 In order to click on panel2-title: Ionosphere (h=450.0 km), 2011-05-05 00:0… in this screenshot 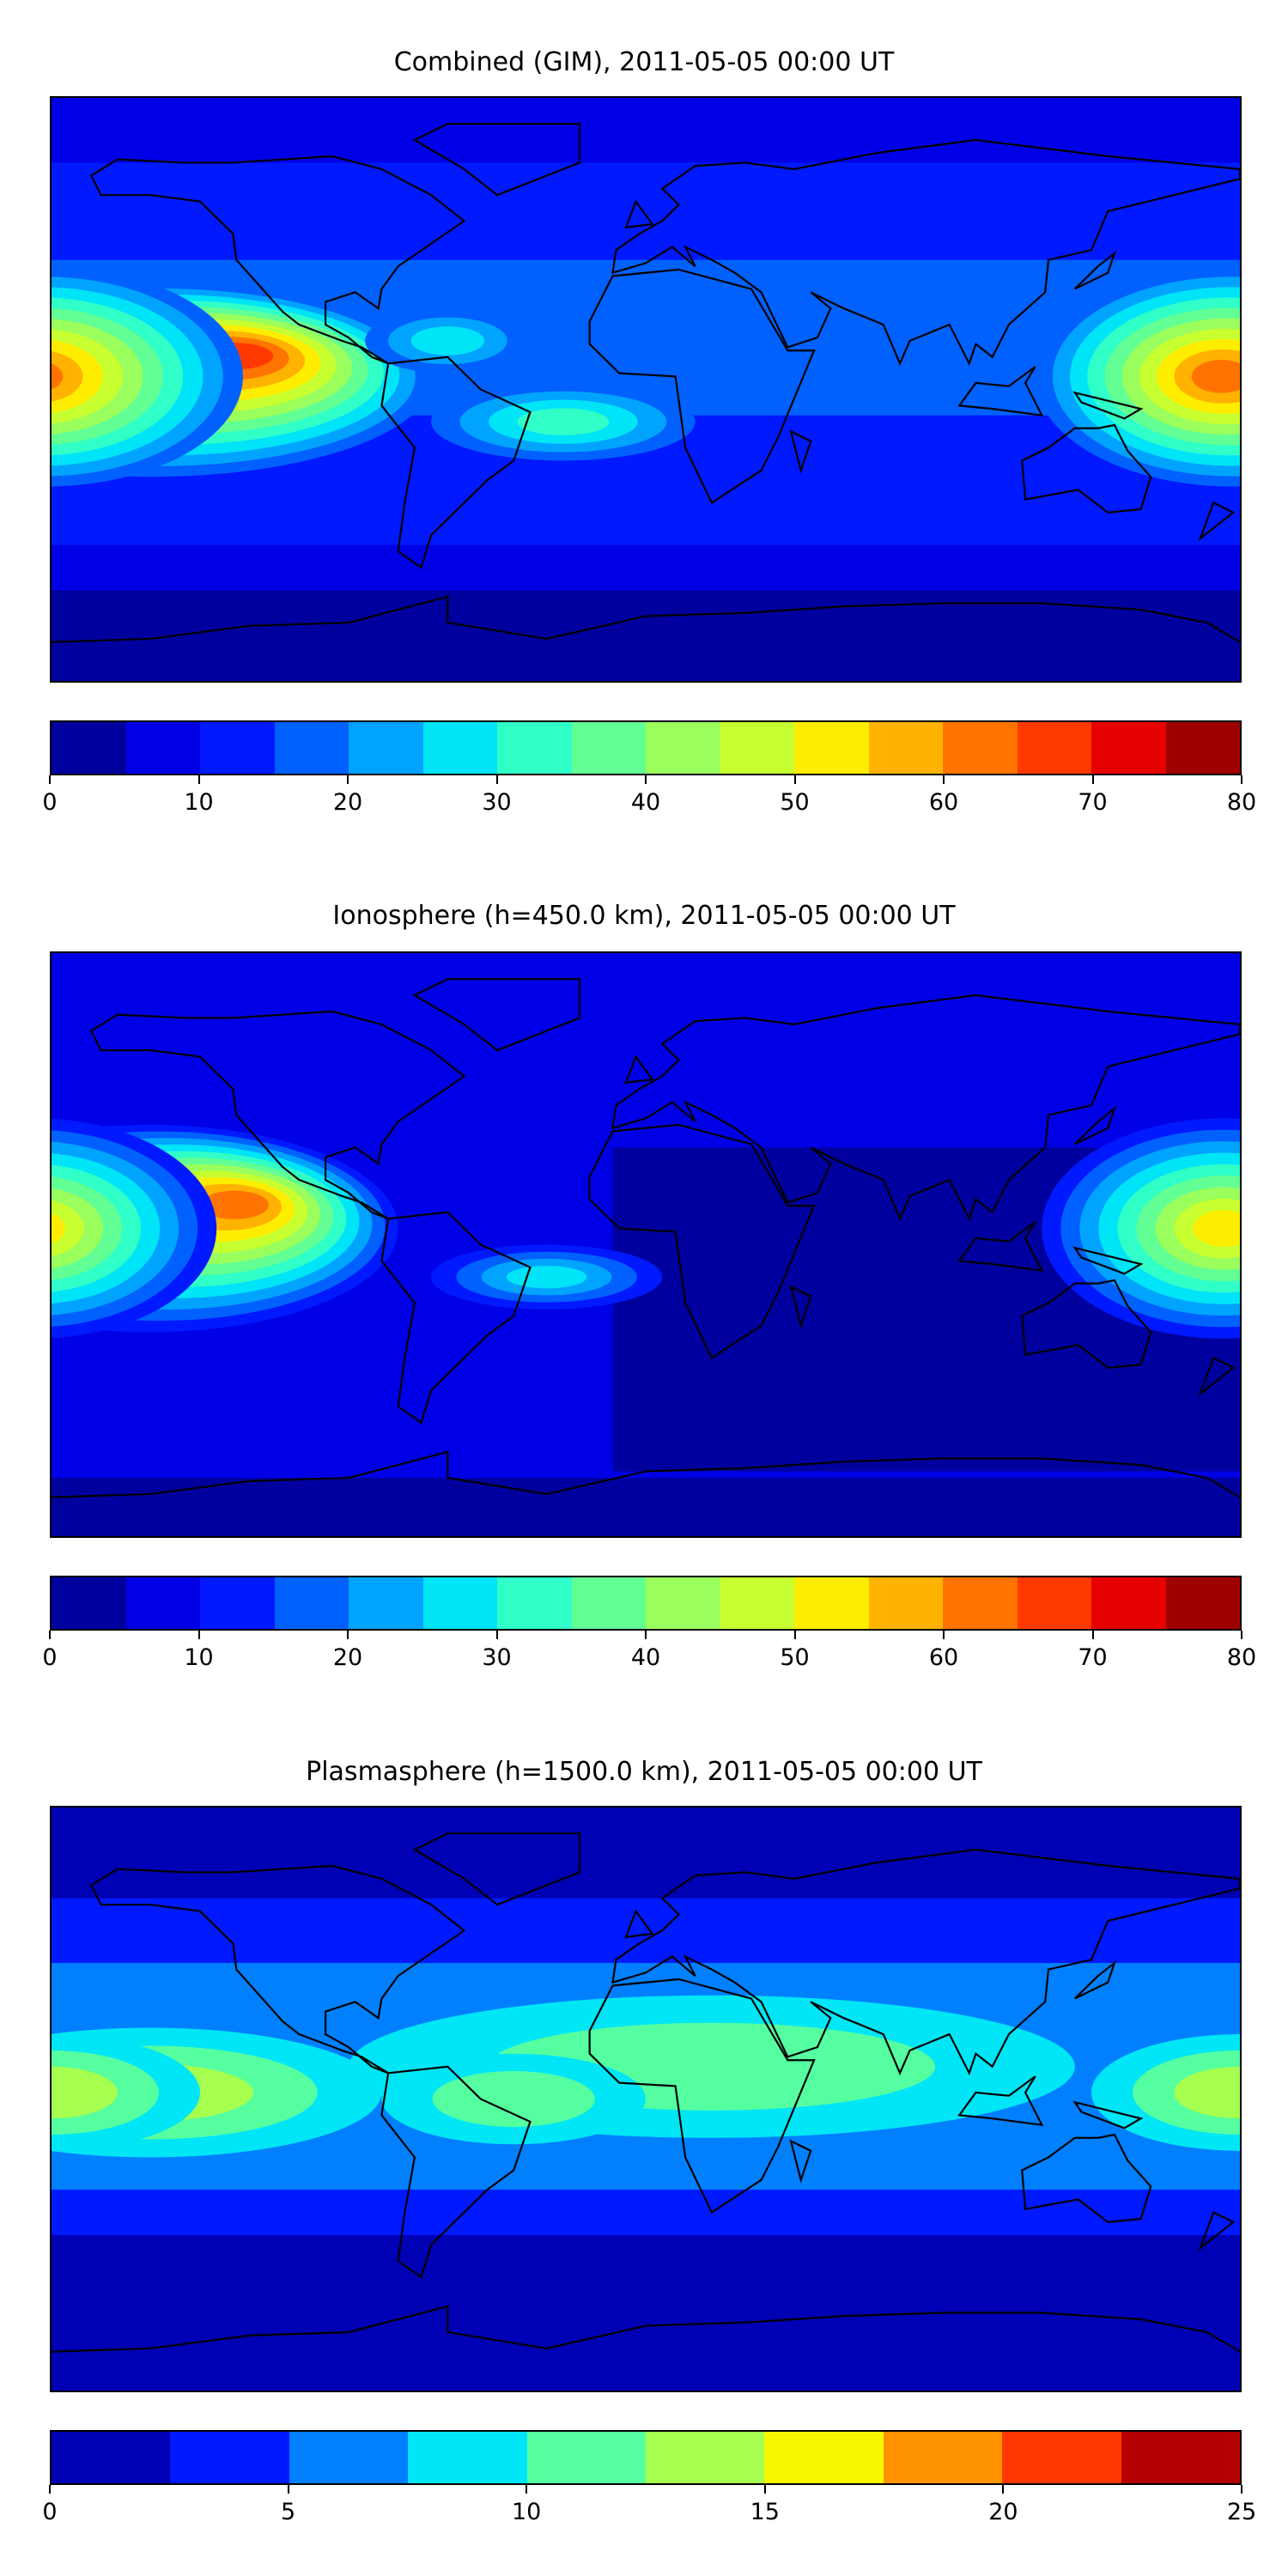, I will do `click(644, 916)`.